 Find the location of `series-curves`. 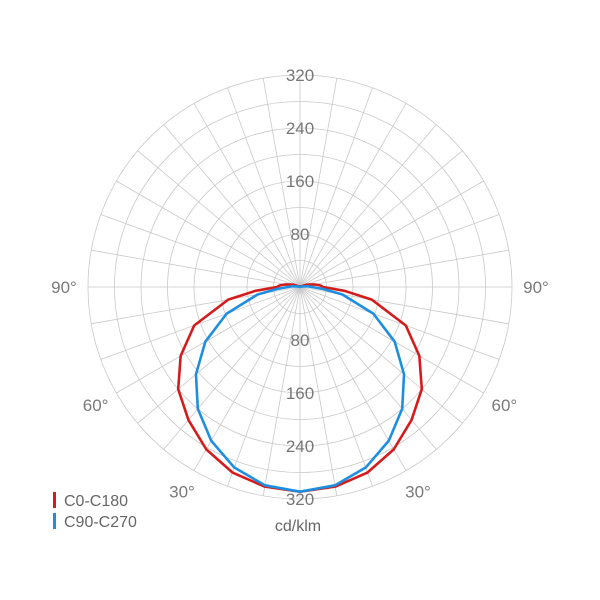

series-curves is located at coordinates (300, 388).